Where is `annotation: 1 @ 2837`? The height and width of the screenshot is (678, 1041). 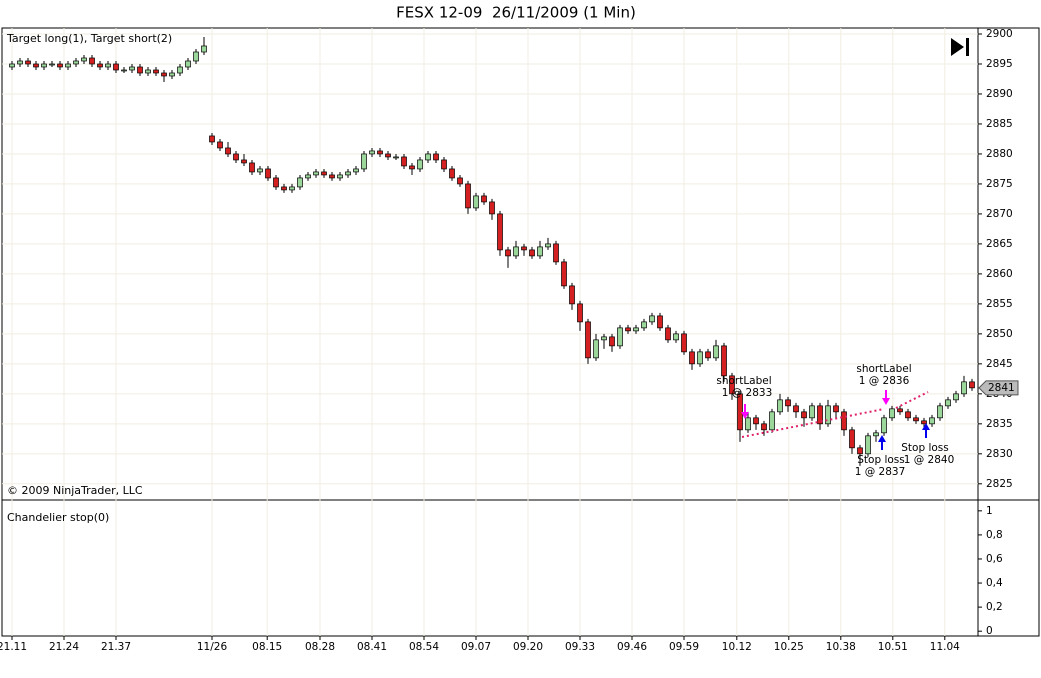
annotation: 1 @ 2837 is located at coordinates (880, 472).